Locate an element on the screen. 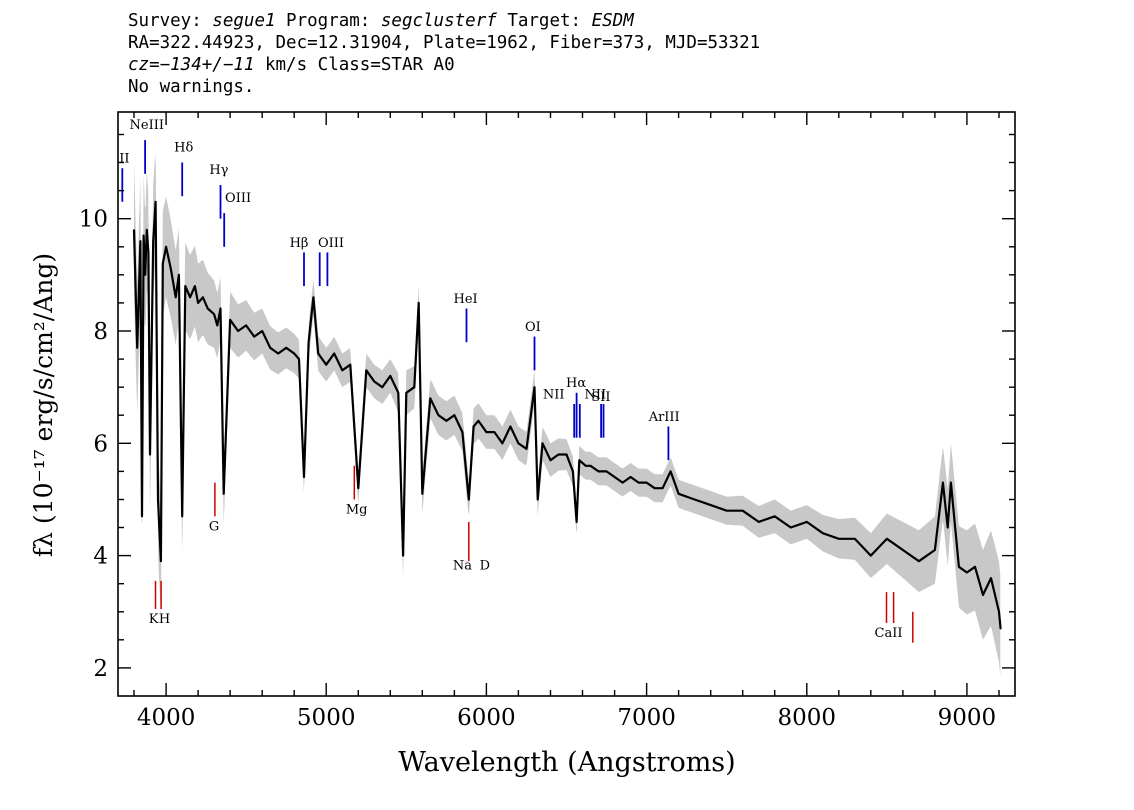 The height and width of the screenshot is (810, 1134). y-axis-label: fλ (10⁻¹⁷ erg/s/cm²/Ang) is located at coordinates (43, 405).